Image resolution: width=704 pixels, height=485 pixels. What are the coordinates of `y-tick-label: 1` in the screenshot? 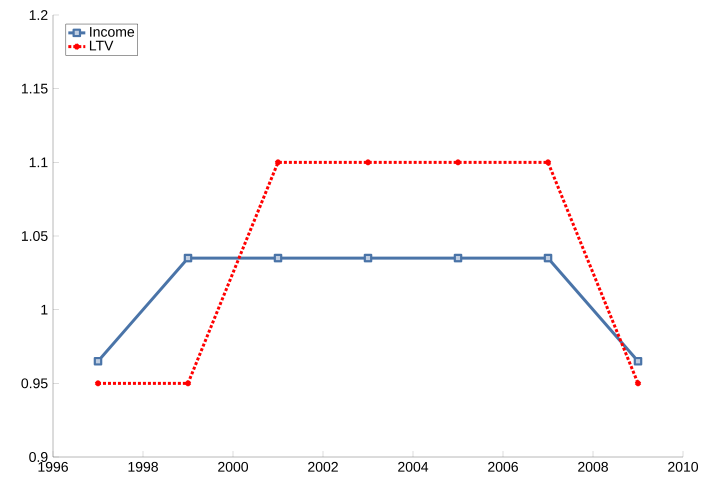 It's located at (44, 309).